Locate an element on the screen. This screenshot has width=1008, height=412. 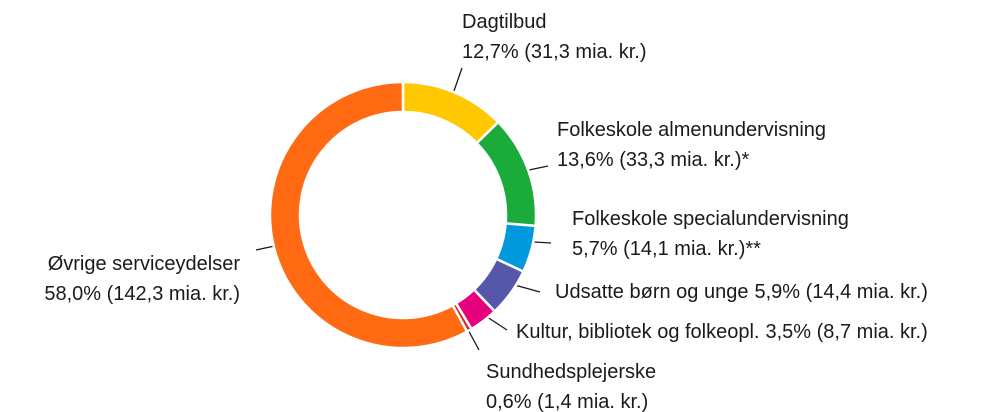
segment-name: Øvrige serviceydelser is located at coordinates (144, 264).